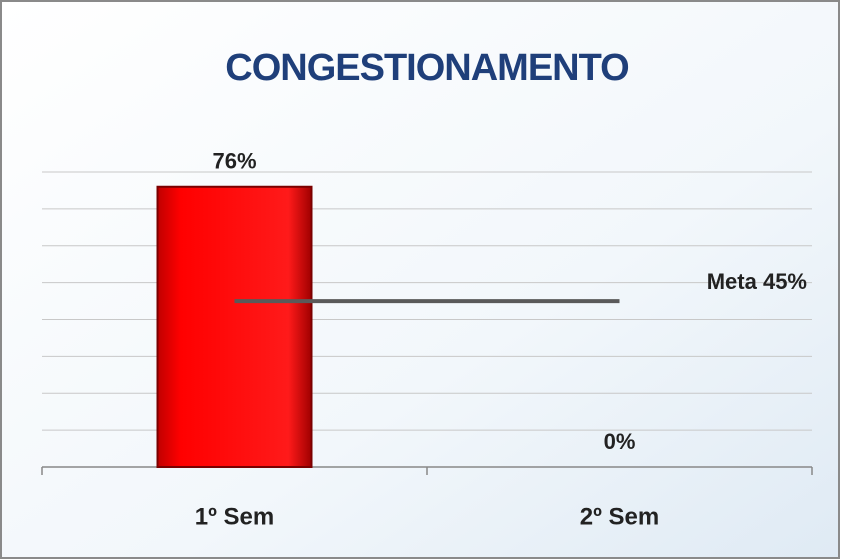 The width and height of the screenshot is (841, 560). I want to click on x-tick-label: 1º Sem, so click(234, 516).